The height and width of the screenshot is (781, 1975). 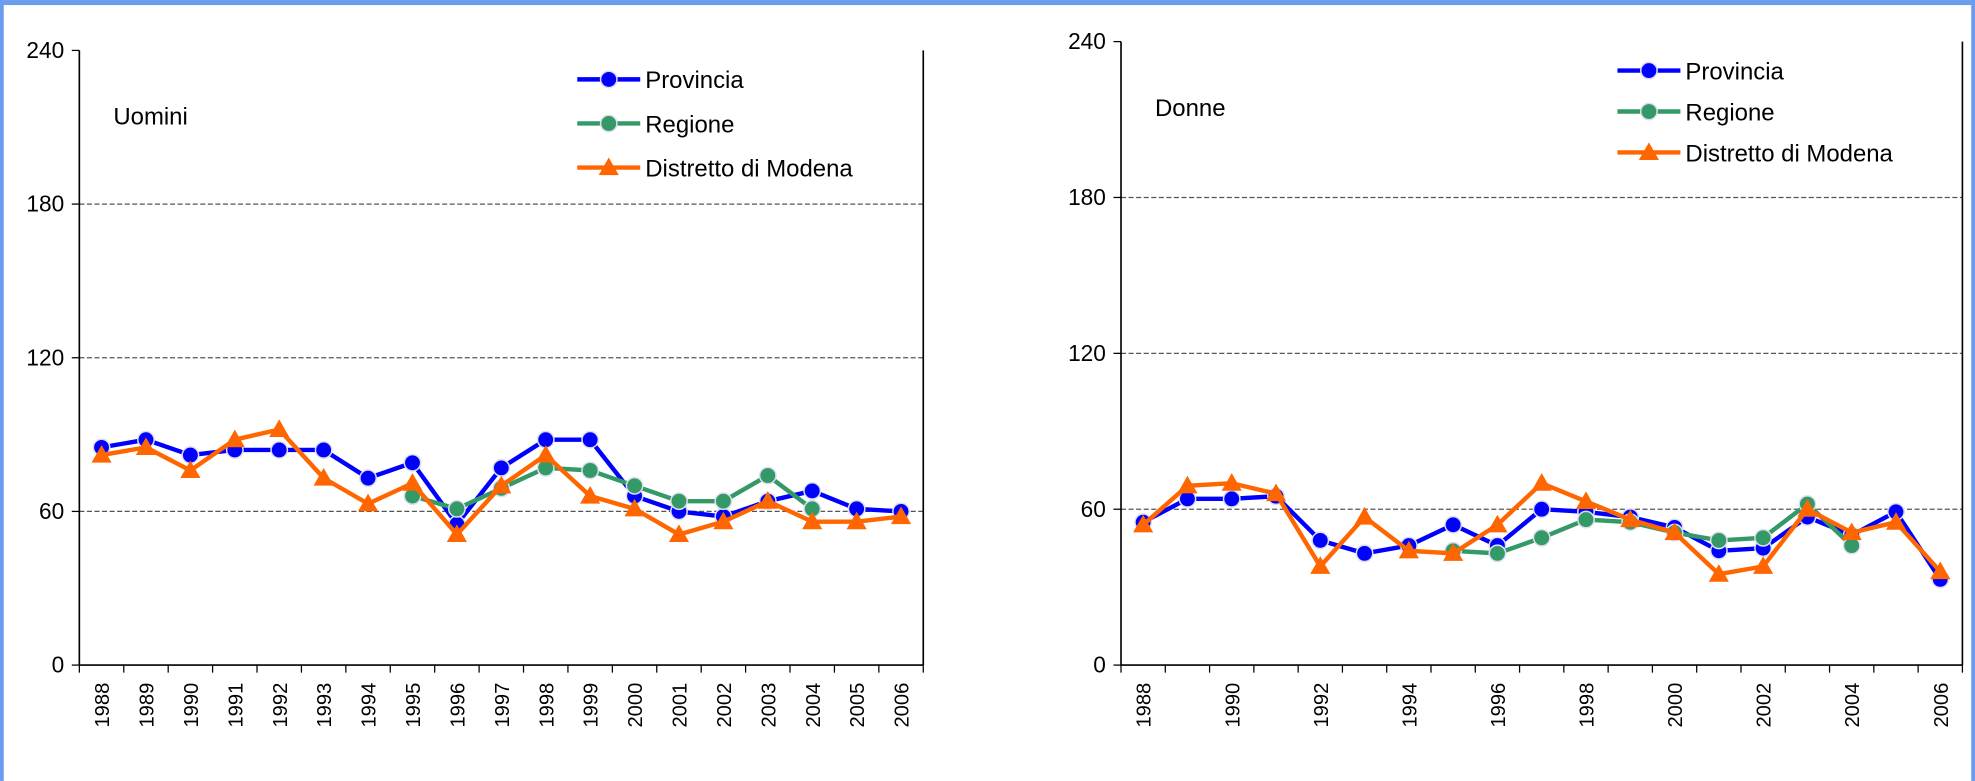 I want to click on x-tick-label: 1991, so click(x=236, y=705).